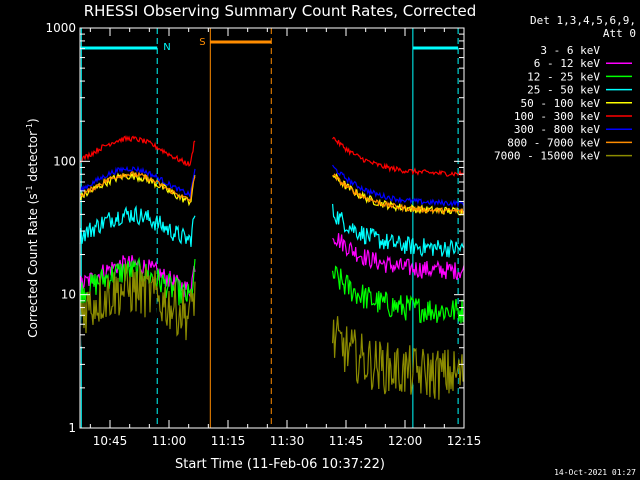 The width and height of the screenshot is (640, 480). I want to click on x-axis-label: Start Time (11-Feb-06 10:37:22), so click(280, 464).